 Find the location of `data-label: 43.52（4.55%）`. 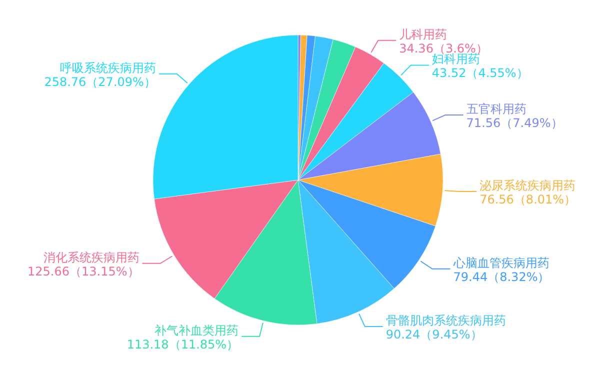

data-label: 43.52（4.55%） is located at coordinates (480, 73).